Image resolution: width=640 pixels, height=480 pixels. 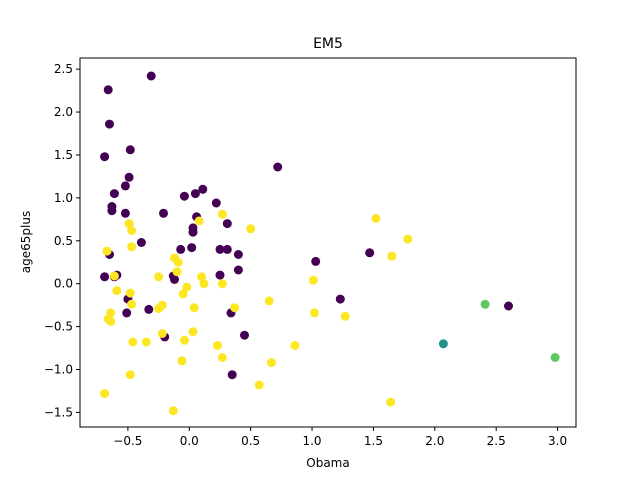 I want to click on x-tick-label: 2.0, so click(x=434, y=441).